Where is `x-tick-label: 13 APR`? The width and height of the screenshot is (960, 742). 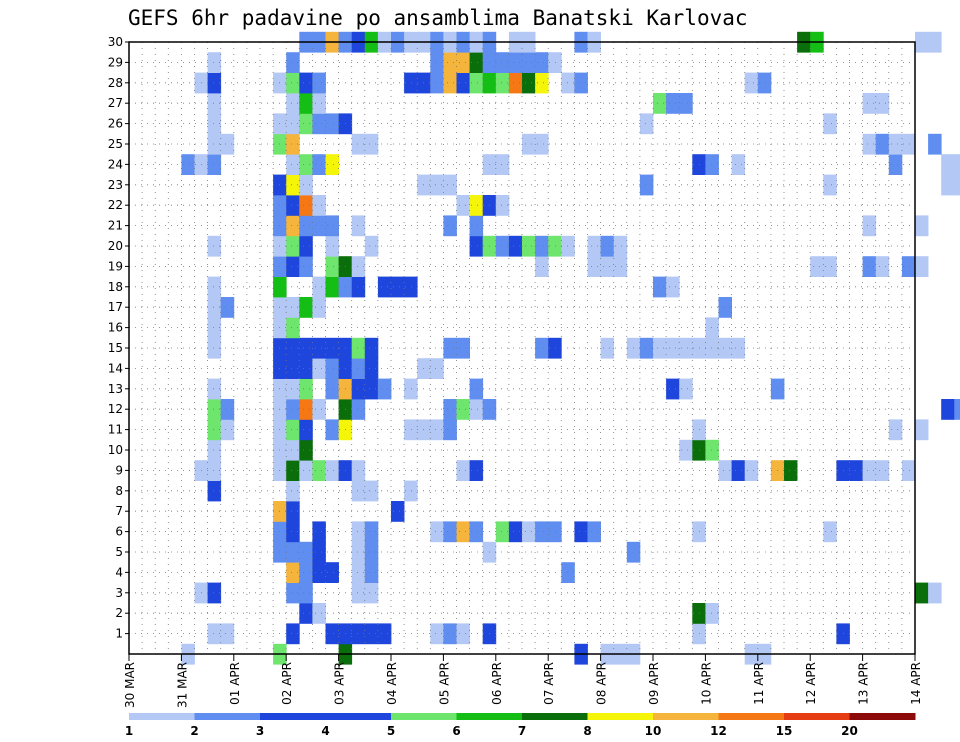 x-tick-label: 13 APR is located at coordinates (864, 683).